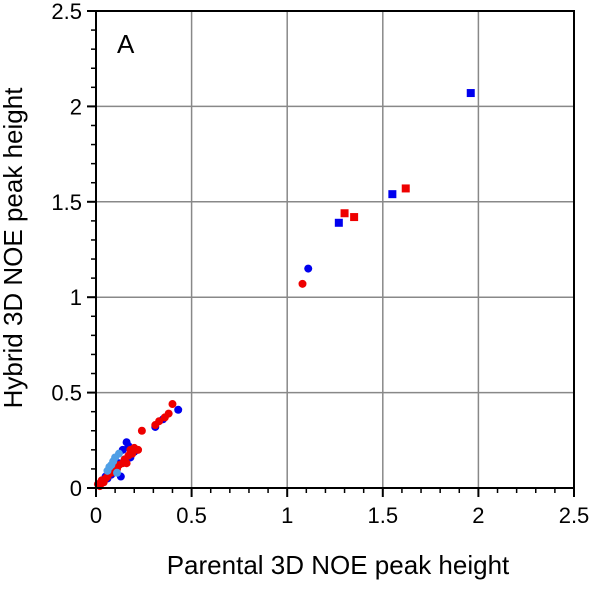 The image size is (592, 595). Describe the element at coordinates (73, 250) in the screenshot. I see `y-axis-ticks: 0 0.5 1 1.5 2 2.5` at that location.